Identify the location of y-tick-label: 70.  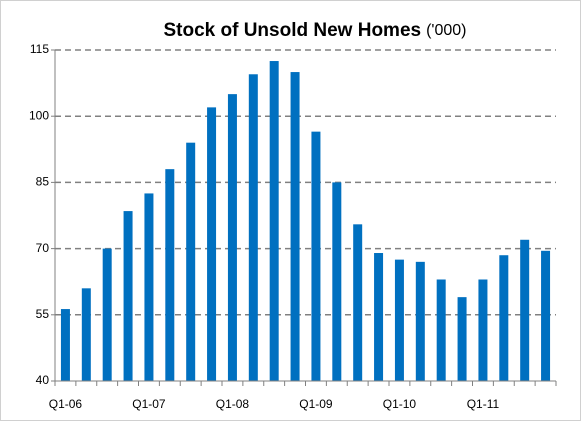
(43, 248).